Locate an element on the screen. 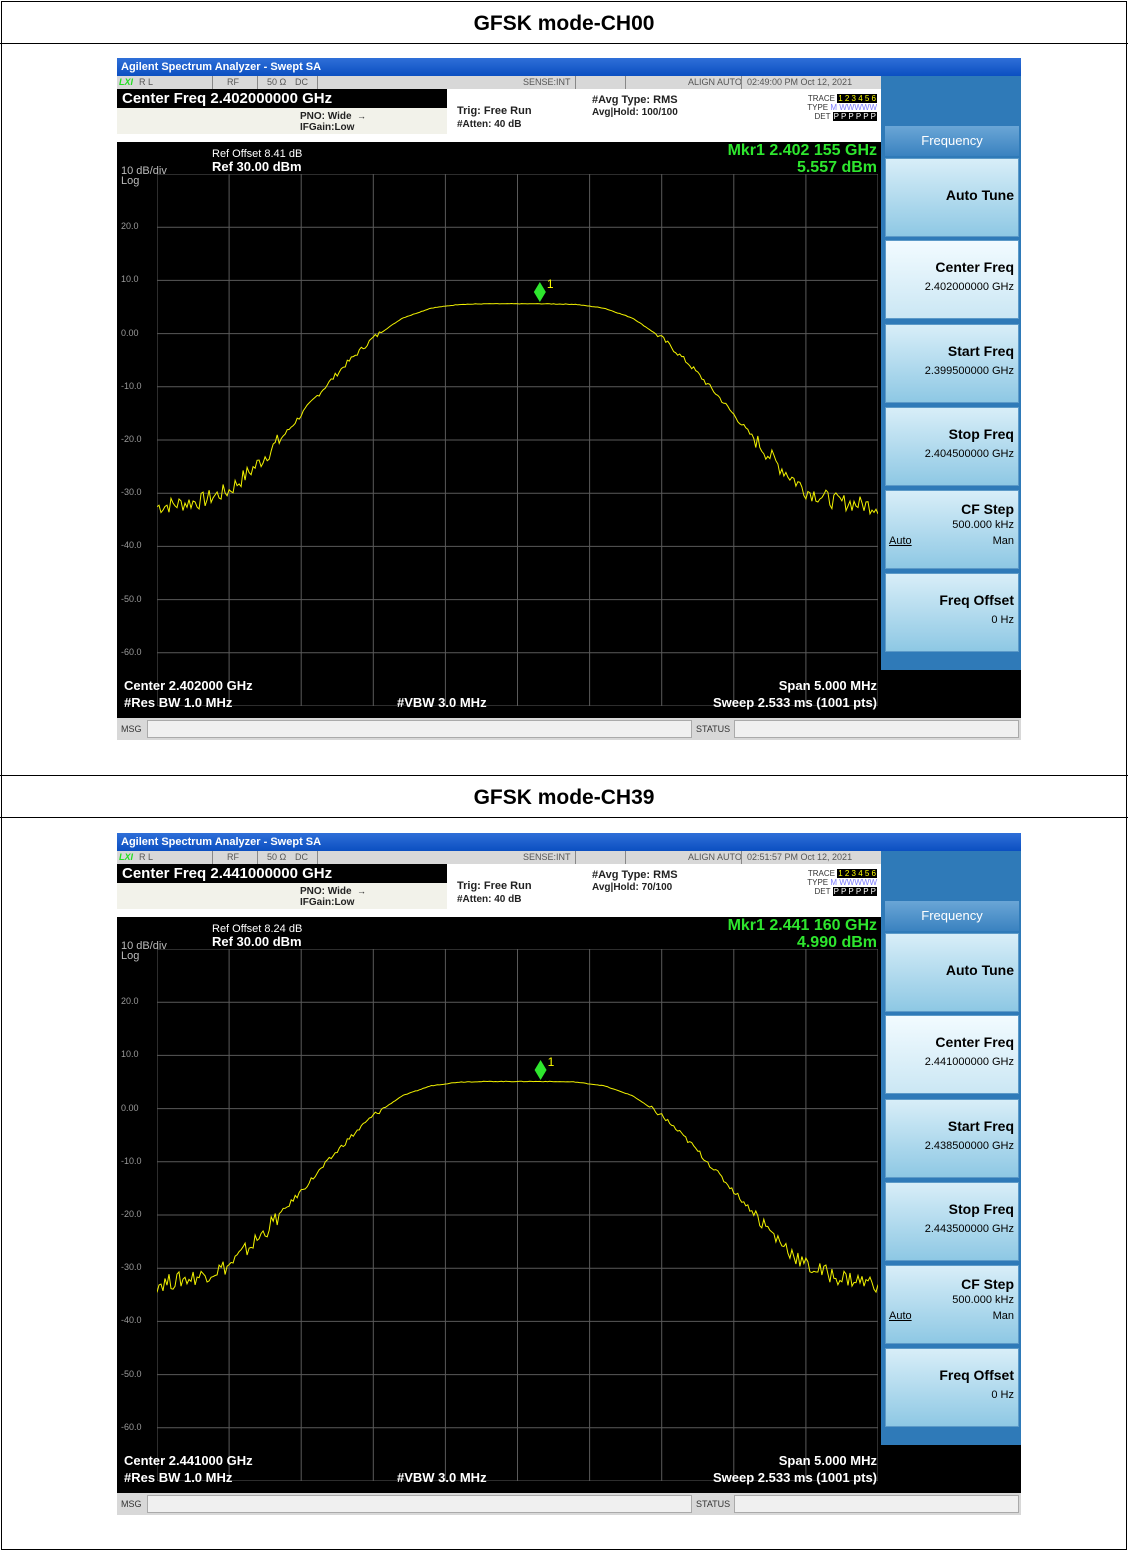  marker-diamond is located at coordinates (540, 1070).